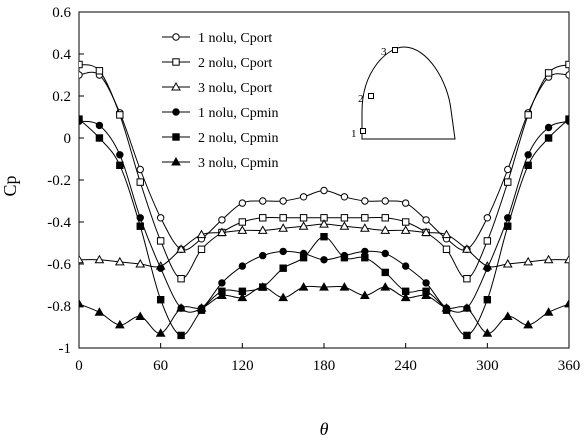  I want to click on legend-item: 2 nolu, Cport, so click(217, 63).